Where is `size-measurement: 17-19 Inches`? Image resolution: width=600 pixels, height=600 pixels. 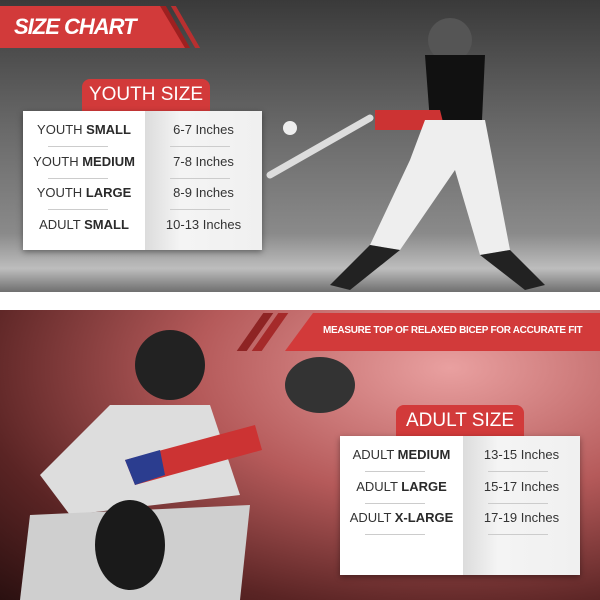
size-measurement: 17-19 Inches is located at coordinates (521, 517).